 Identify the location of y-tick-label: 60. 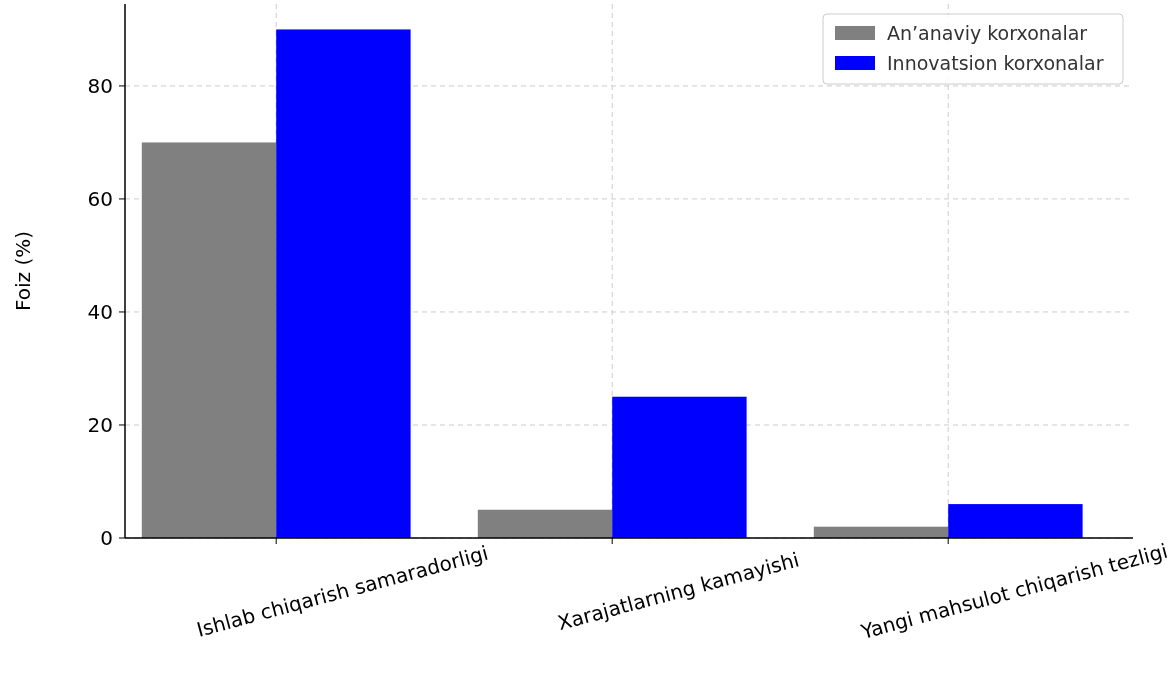
(100, 198).